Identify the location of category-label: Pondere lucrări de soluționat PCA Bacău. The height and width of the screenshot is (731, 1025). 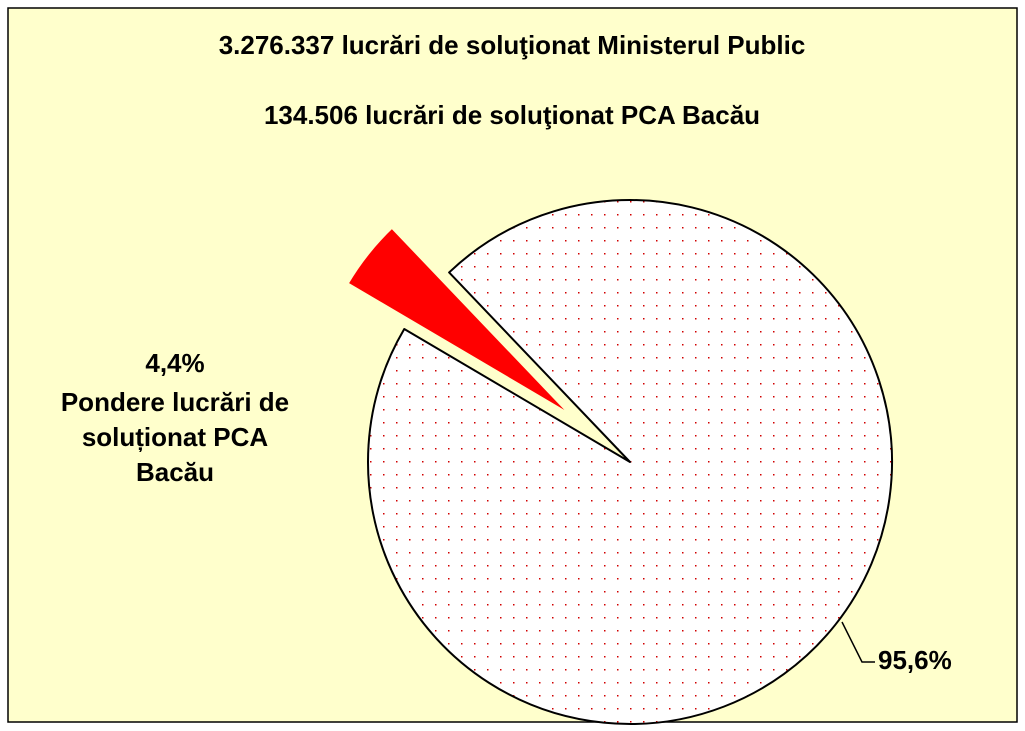
(175, 437).